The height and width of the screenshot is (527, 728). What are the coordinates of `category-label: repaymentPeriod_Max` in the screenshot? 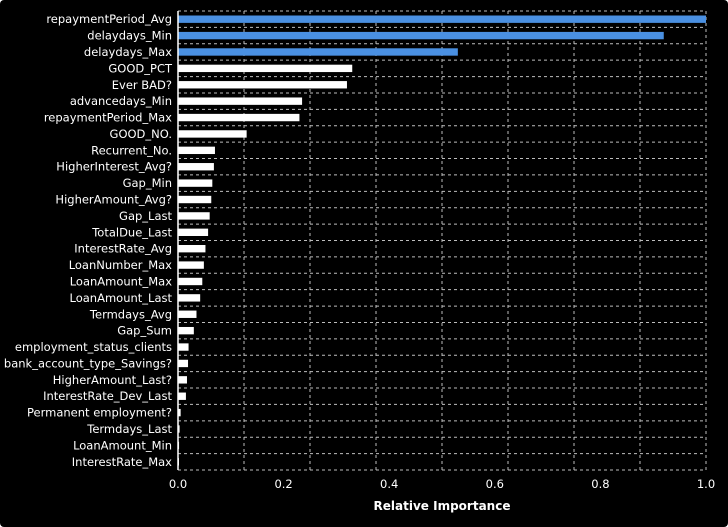 It's located at (108, 118).